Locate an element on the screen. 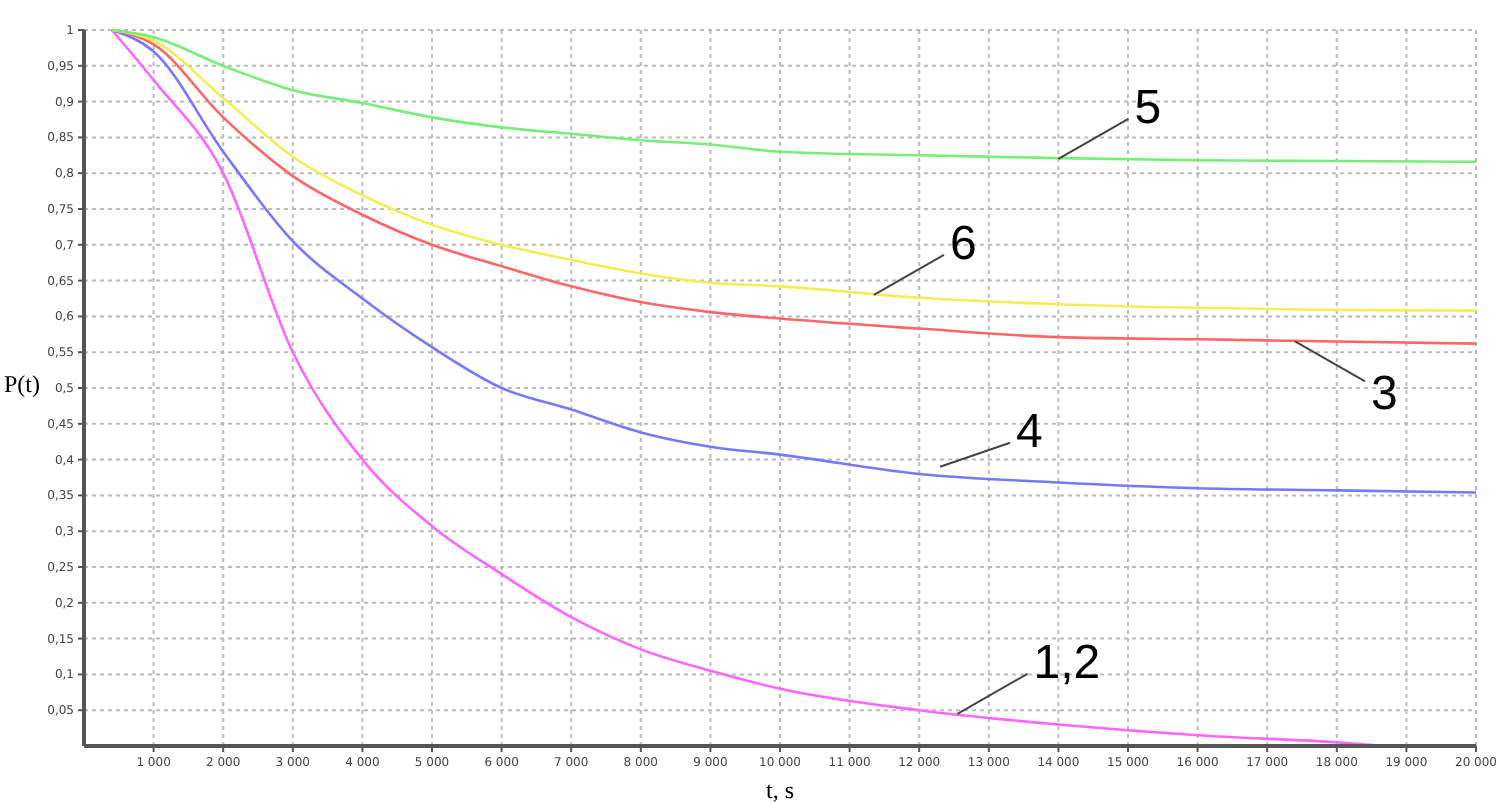 The width and height of the screenshot is (1510, 802). x-axis-title: t, s is located at coordinates (780, 789).